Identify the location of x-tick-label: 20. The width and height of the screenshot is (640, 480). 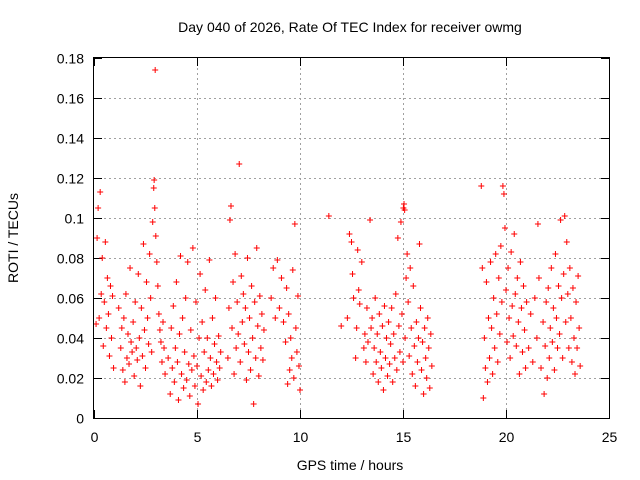
(507, 437).